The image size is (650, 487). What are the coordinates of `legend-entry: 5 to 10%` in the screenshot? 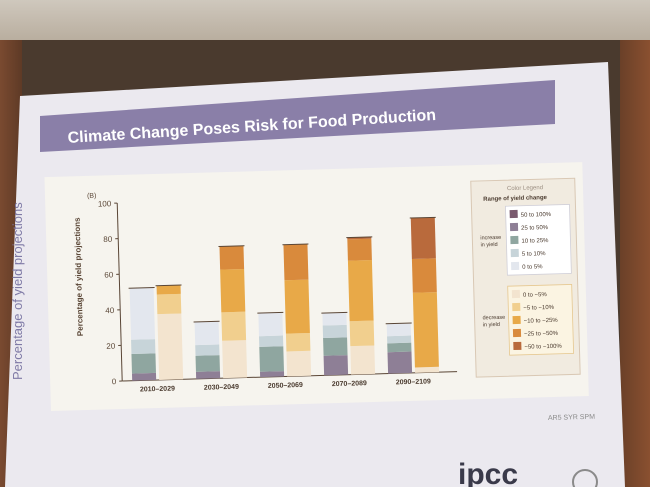 It's located at (534, 254).